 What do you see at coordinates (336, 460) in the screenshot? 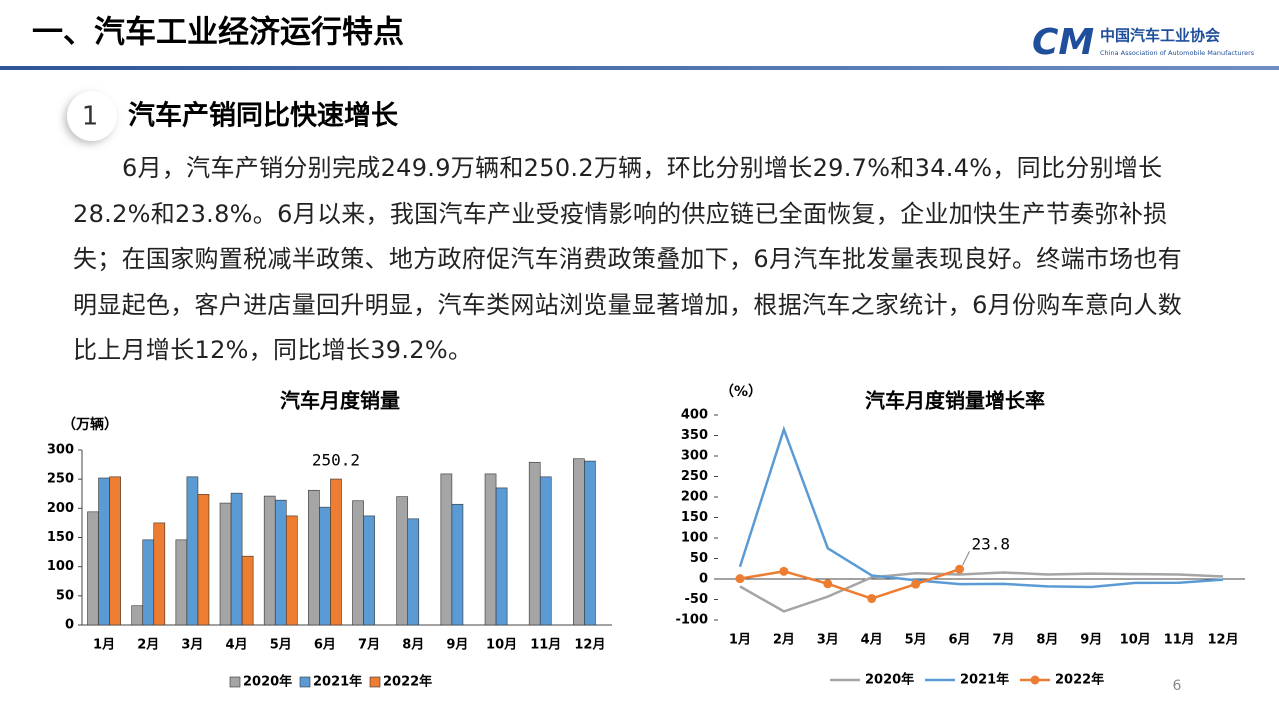
I see `data-label: 250.2` at bounding box center [336, 460].